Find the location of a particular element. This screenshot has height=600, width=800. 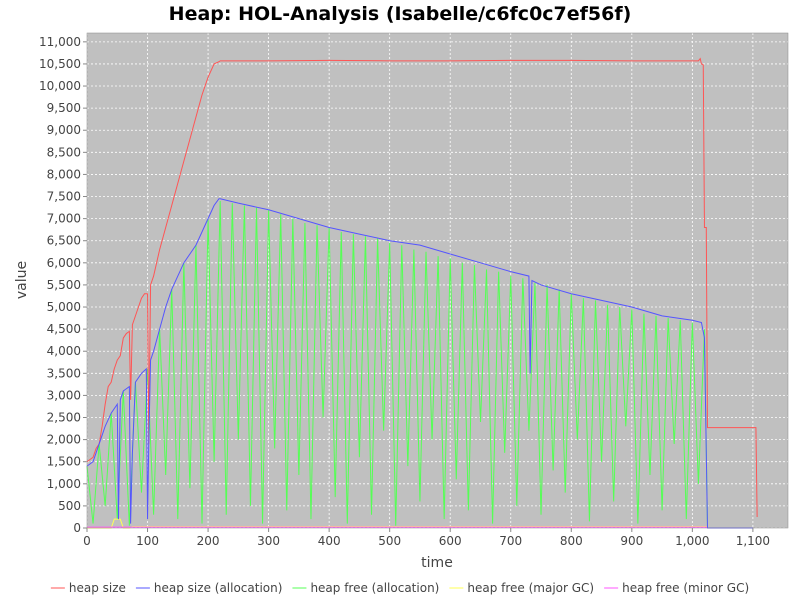

y-tick-label: 6,000 is located at coordinates (64, 263).